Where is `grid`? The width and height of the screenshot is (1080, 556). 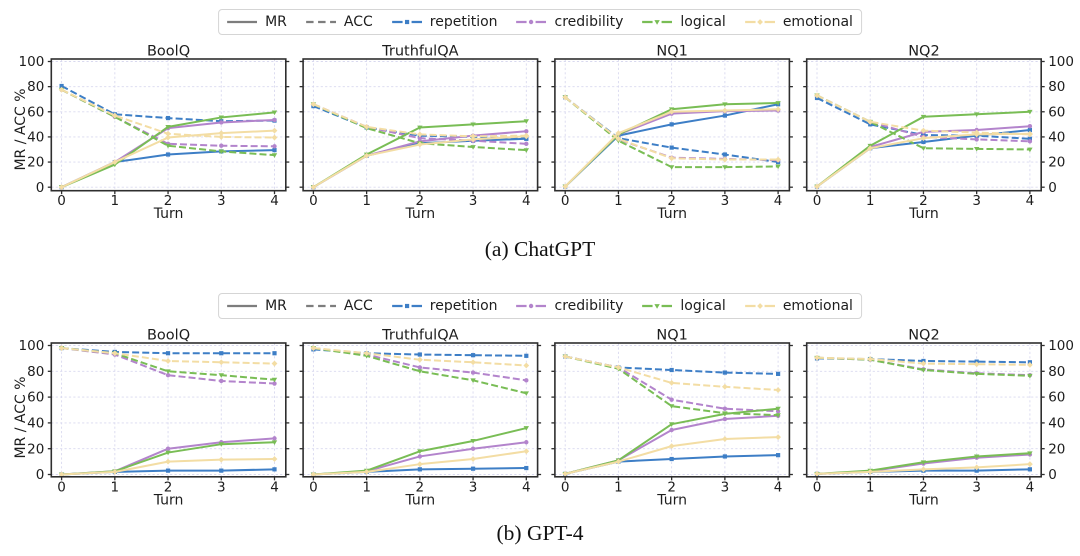
grid is located at coordinates (420, 125).